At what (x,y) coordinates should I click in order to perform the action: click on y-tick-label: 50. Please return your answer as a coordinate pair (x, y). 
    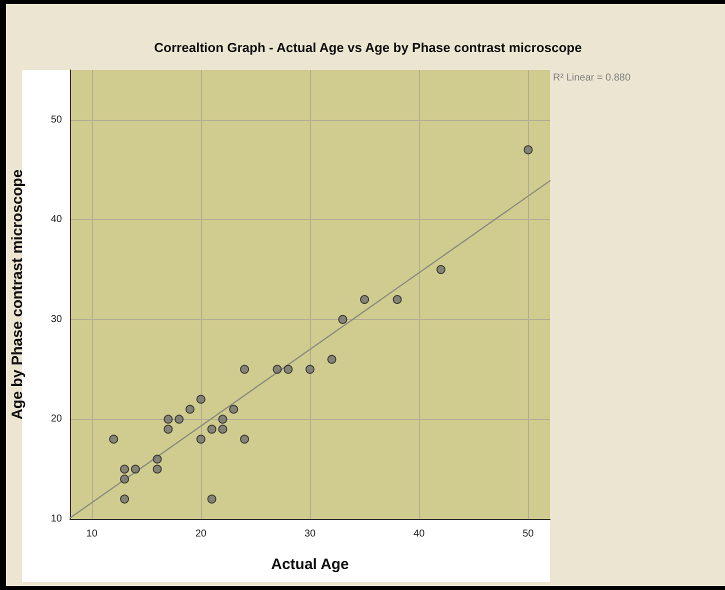
    Looking at the image, I should click on (56, 120).